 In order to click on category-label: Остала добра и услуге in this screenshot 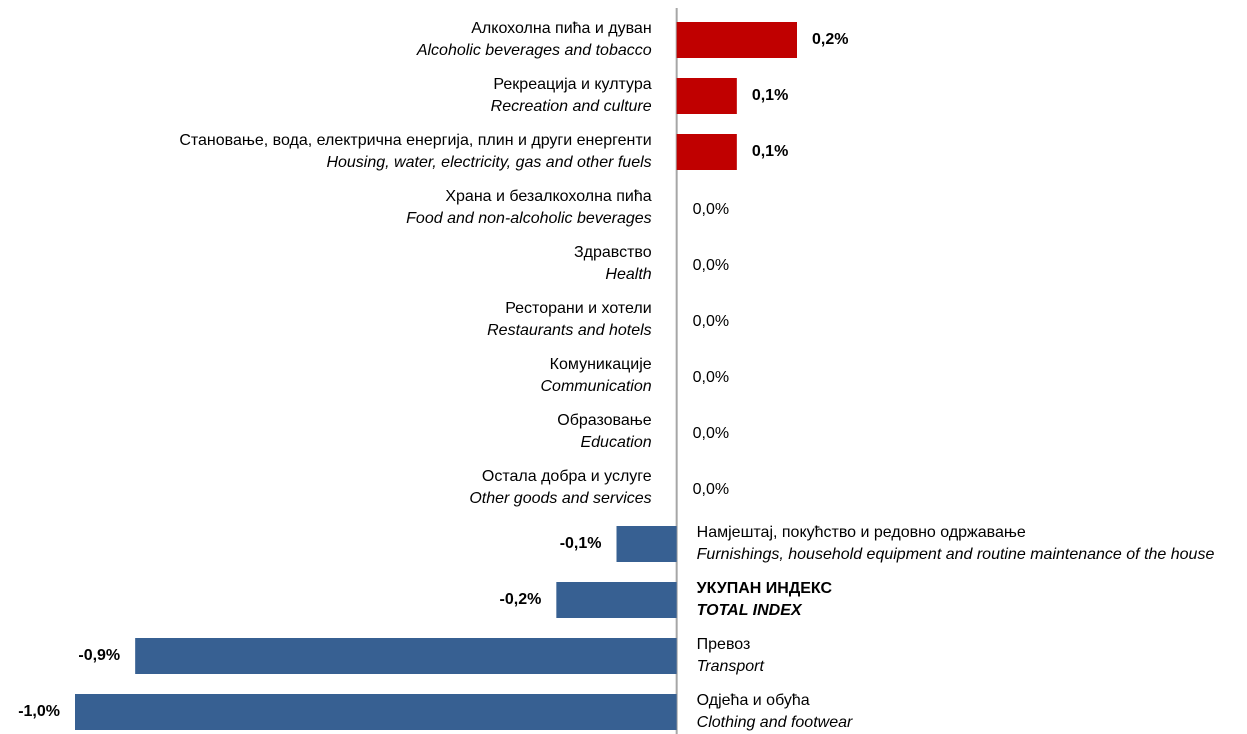, I will do `click(567, 476)`.